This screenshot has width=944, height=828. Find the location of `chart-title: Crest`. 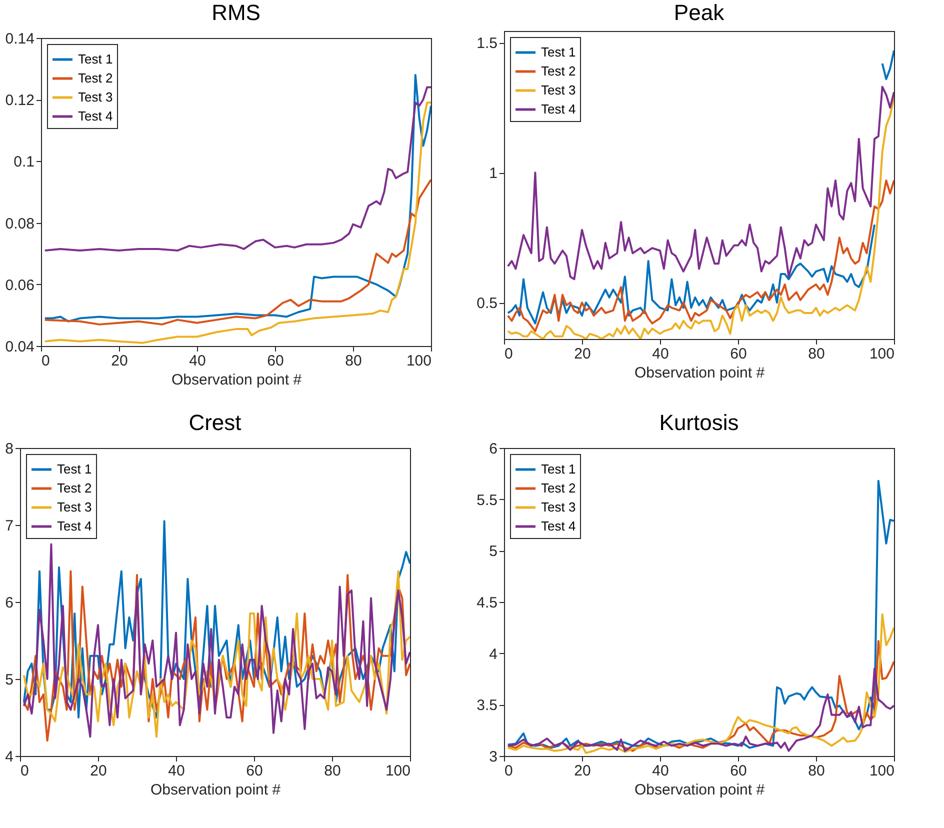

chart-title: Crest is located at coordinates (215, 422).